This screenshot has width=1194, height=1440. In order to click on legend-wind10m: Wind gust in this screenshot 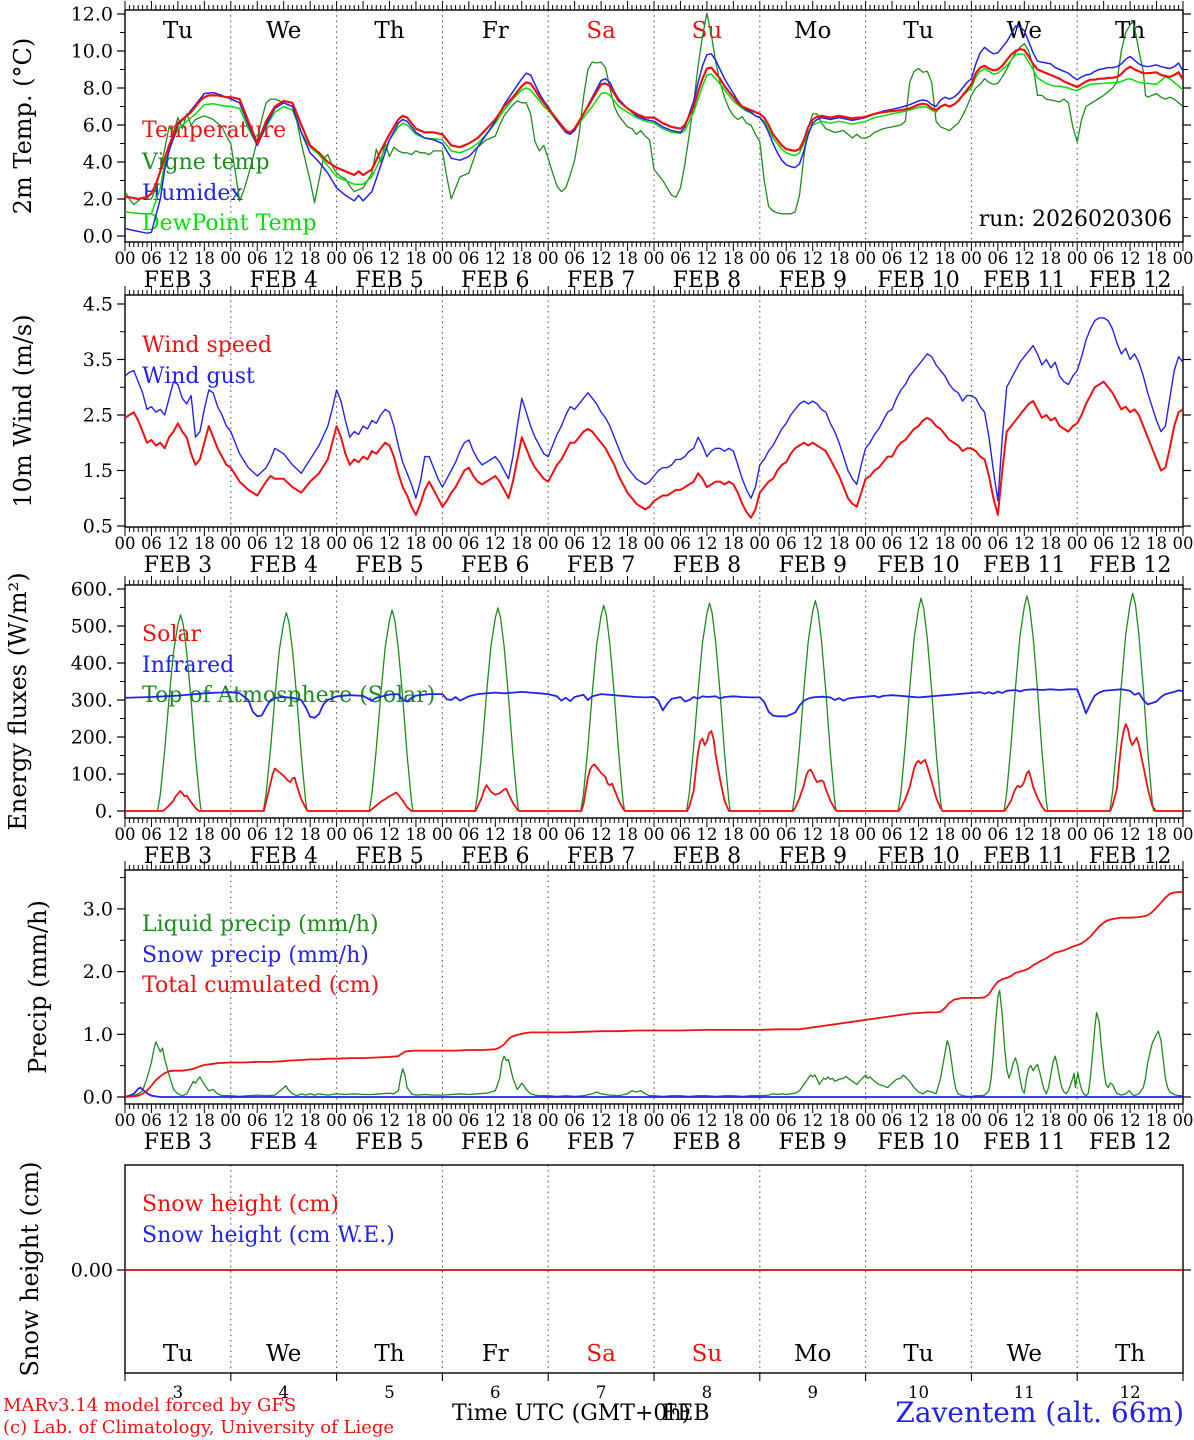, I will do `click(198, 376)`.